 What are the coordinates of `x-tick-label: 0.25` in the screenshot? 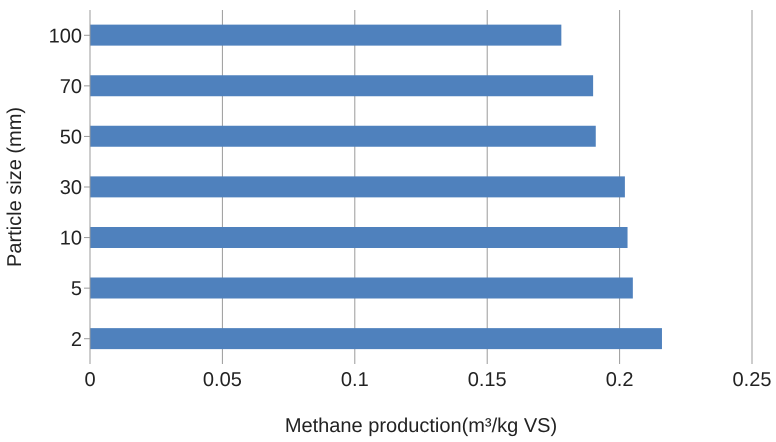 It's located at (752, 380).